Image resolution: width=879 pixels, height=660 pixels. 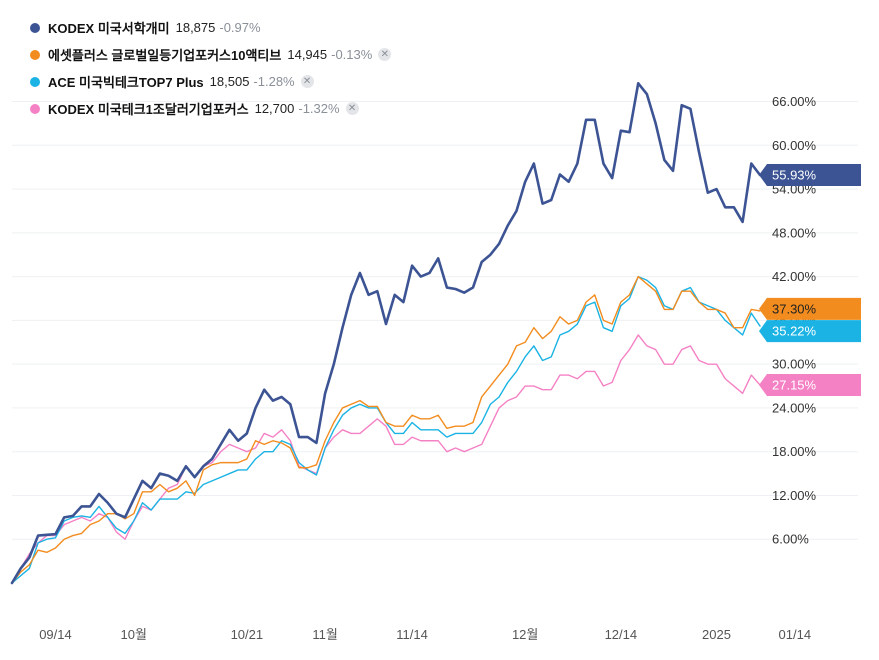 What do you see at coordinates (307, 54) in the screenshot?
I see `legend-price: 14,945` at bounding box center [307, 54].